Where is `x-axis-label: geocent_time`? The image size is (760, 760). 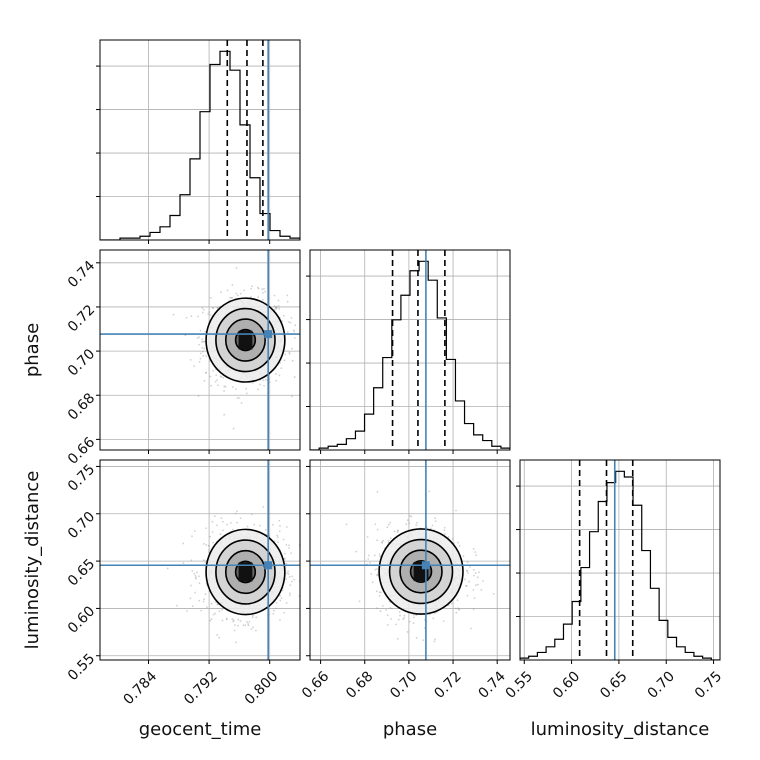
x-axis-label: geocent_time is located at coordinates (200, 729).